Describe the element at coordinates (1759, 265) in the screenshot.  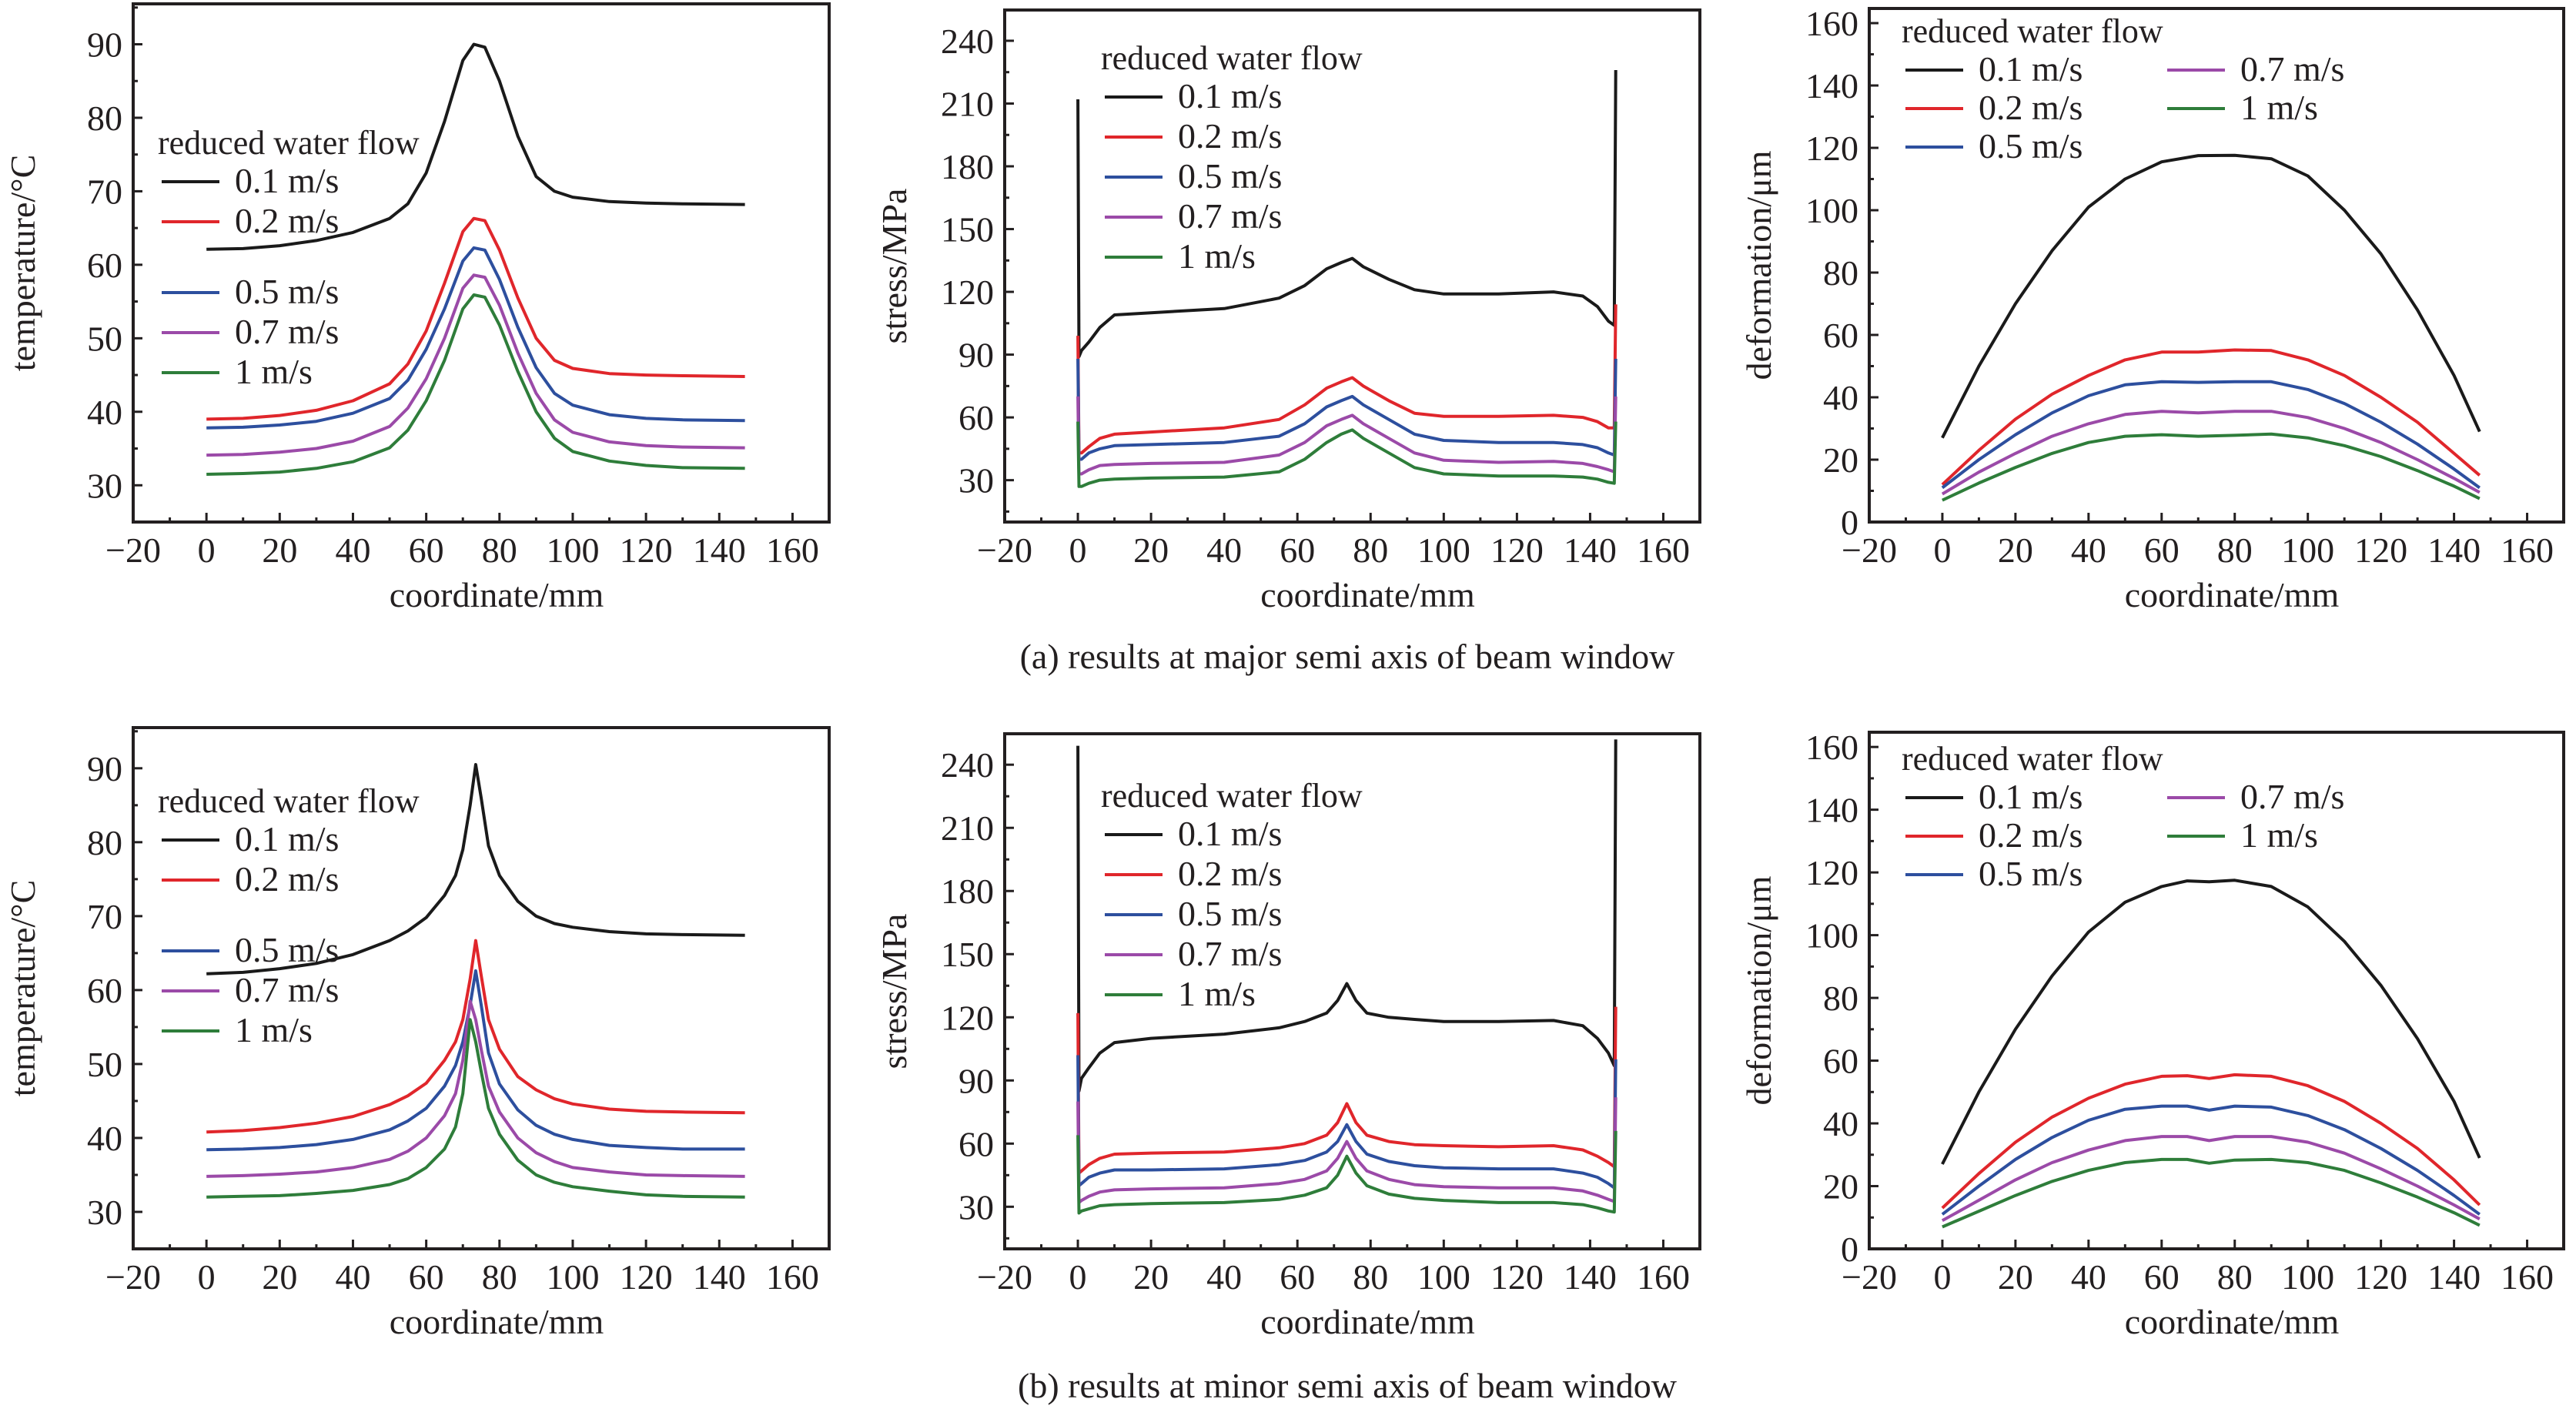
I see `y-axis-label: deformation/μm` at that location.